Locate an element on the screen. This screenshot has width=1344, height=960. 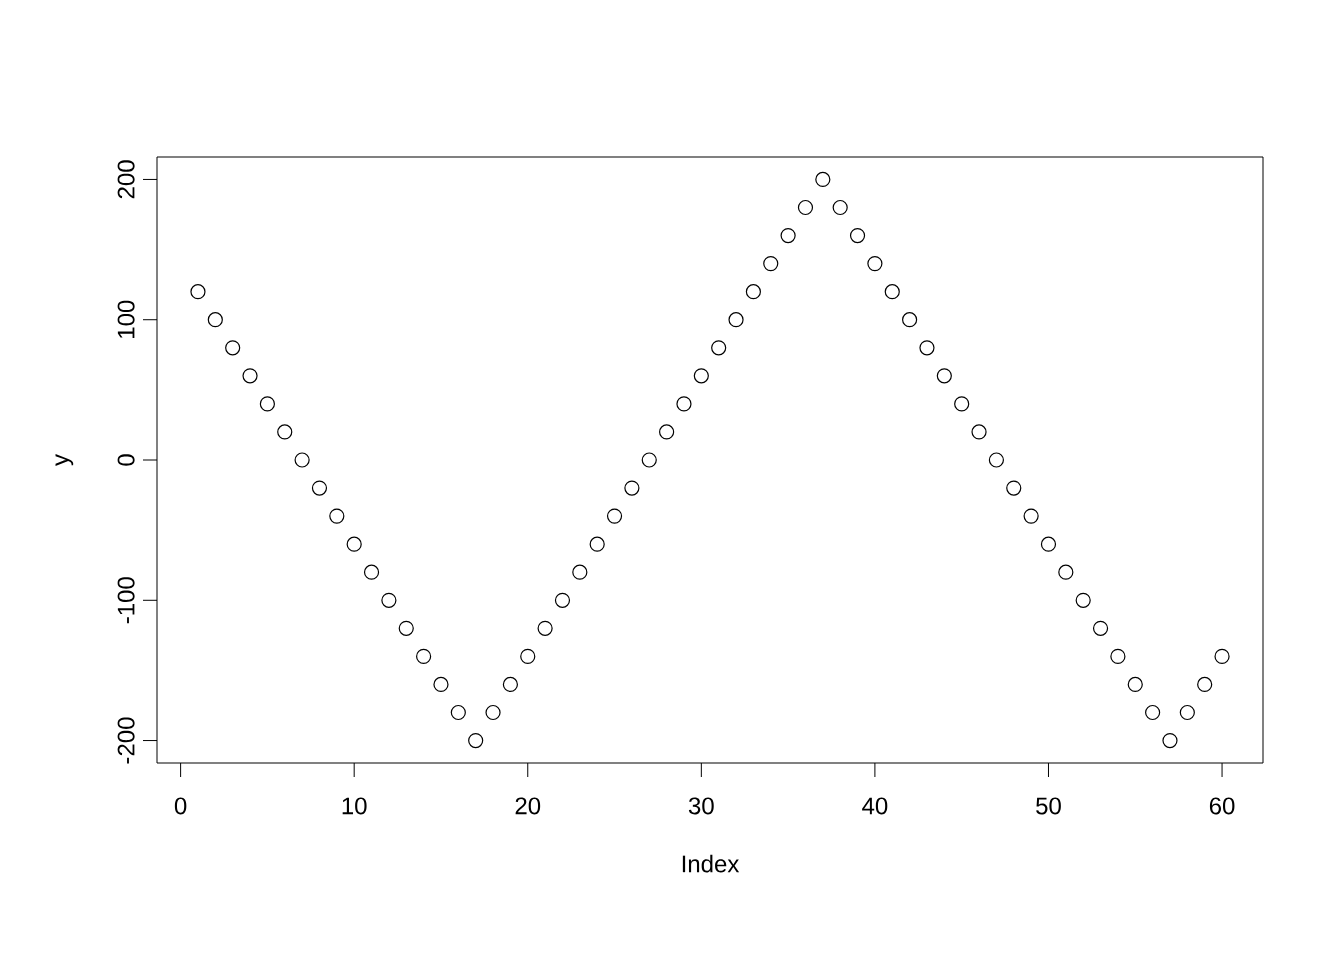
y-axis-title: y is located at coordinates (64, 460).